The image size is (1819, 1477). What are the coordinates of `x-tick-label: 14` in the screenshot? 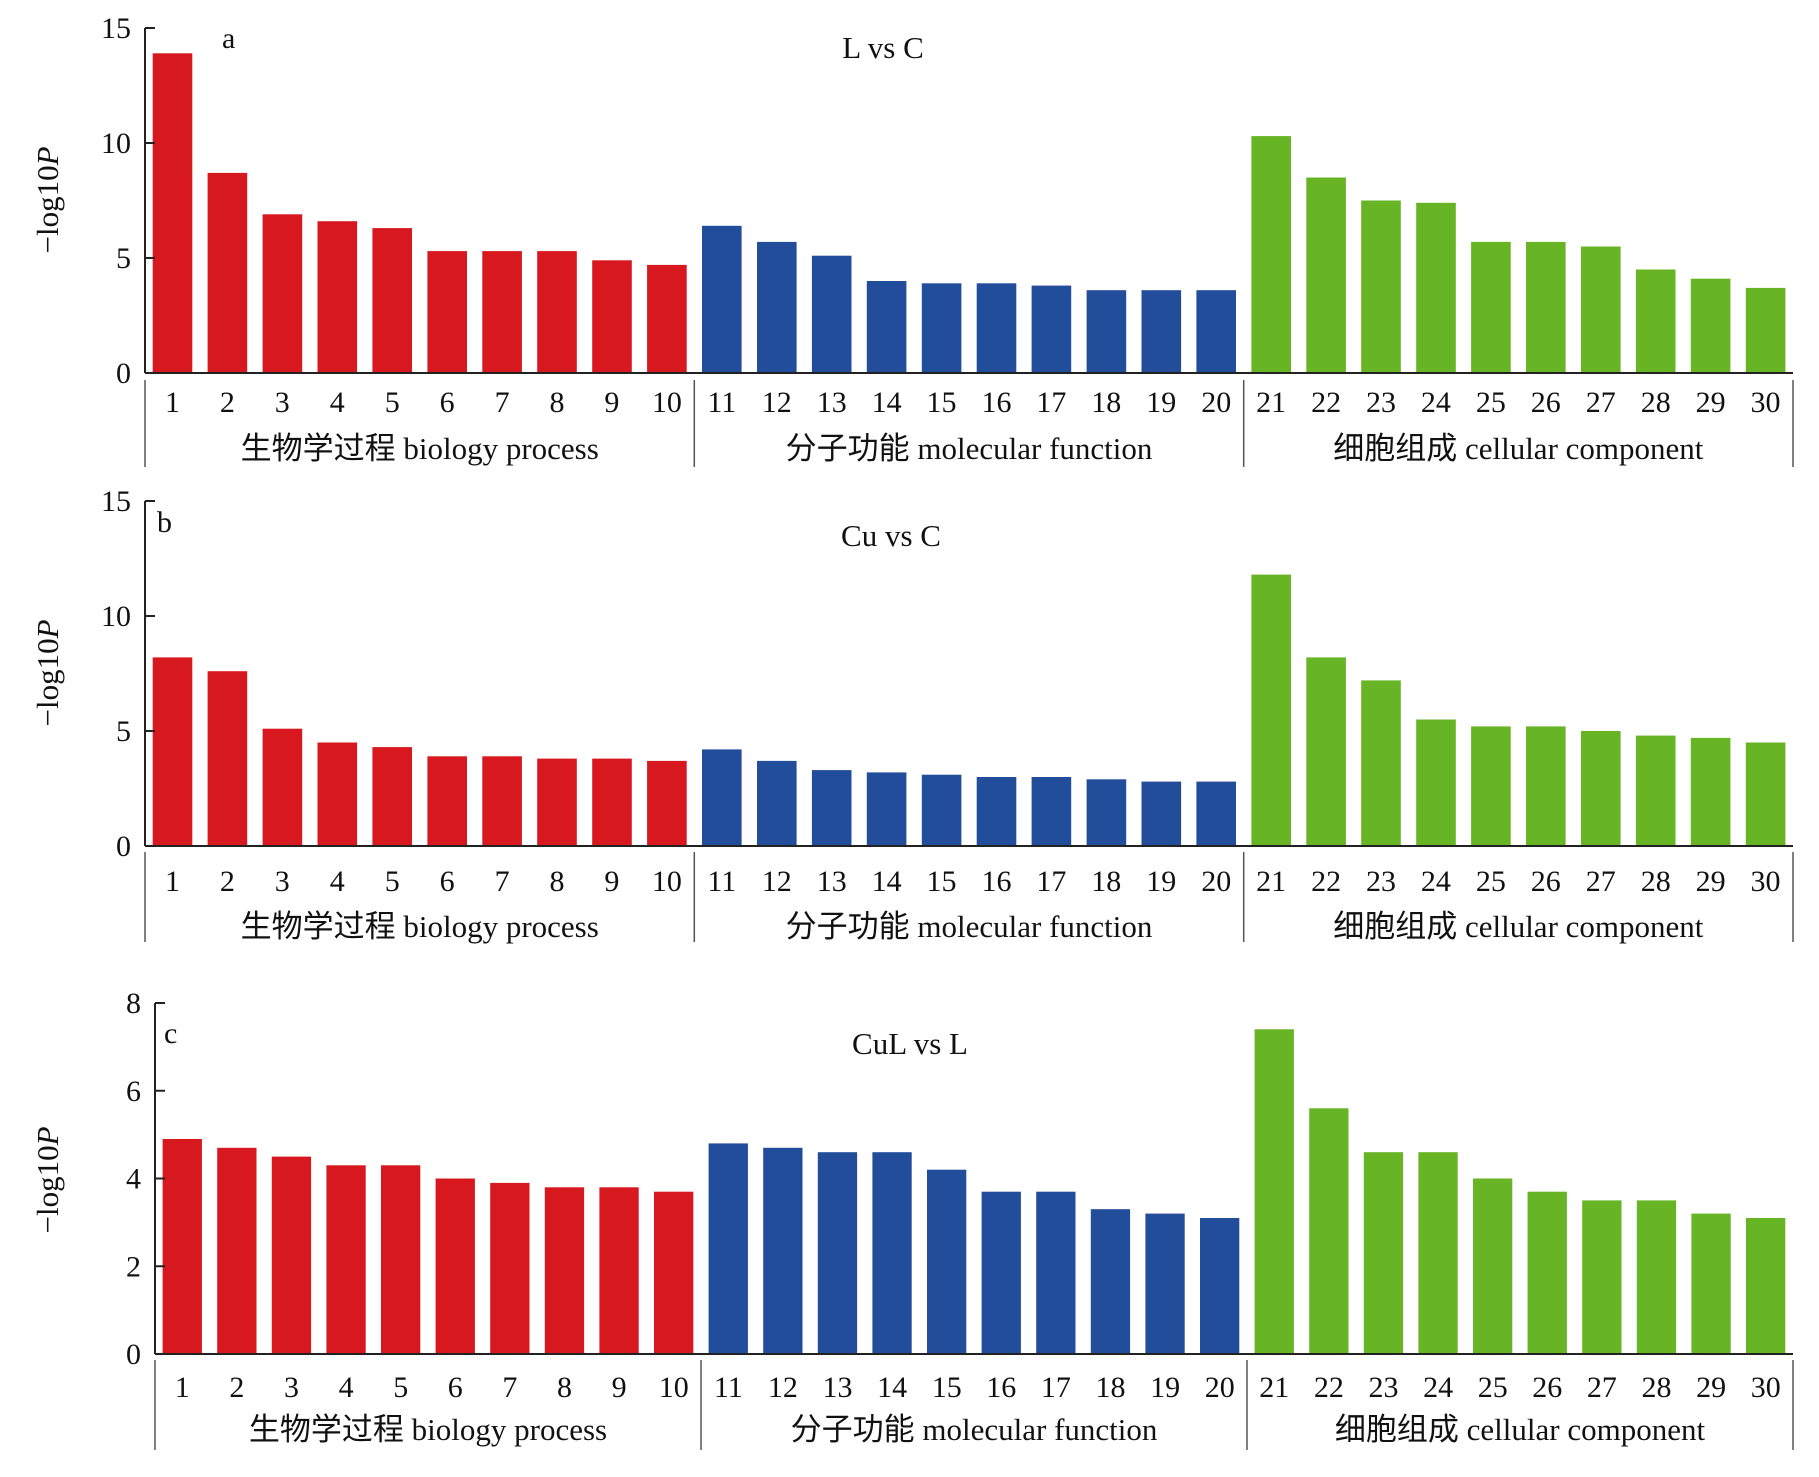 It's located at (887, 402).